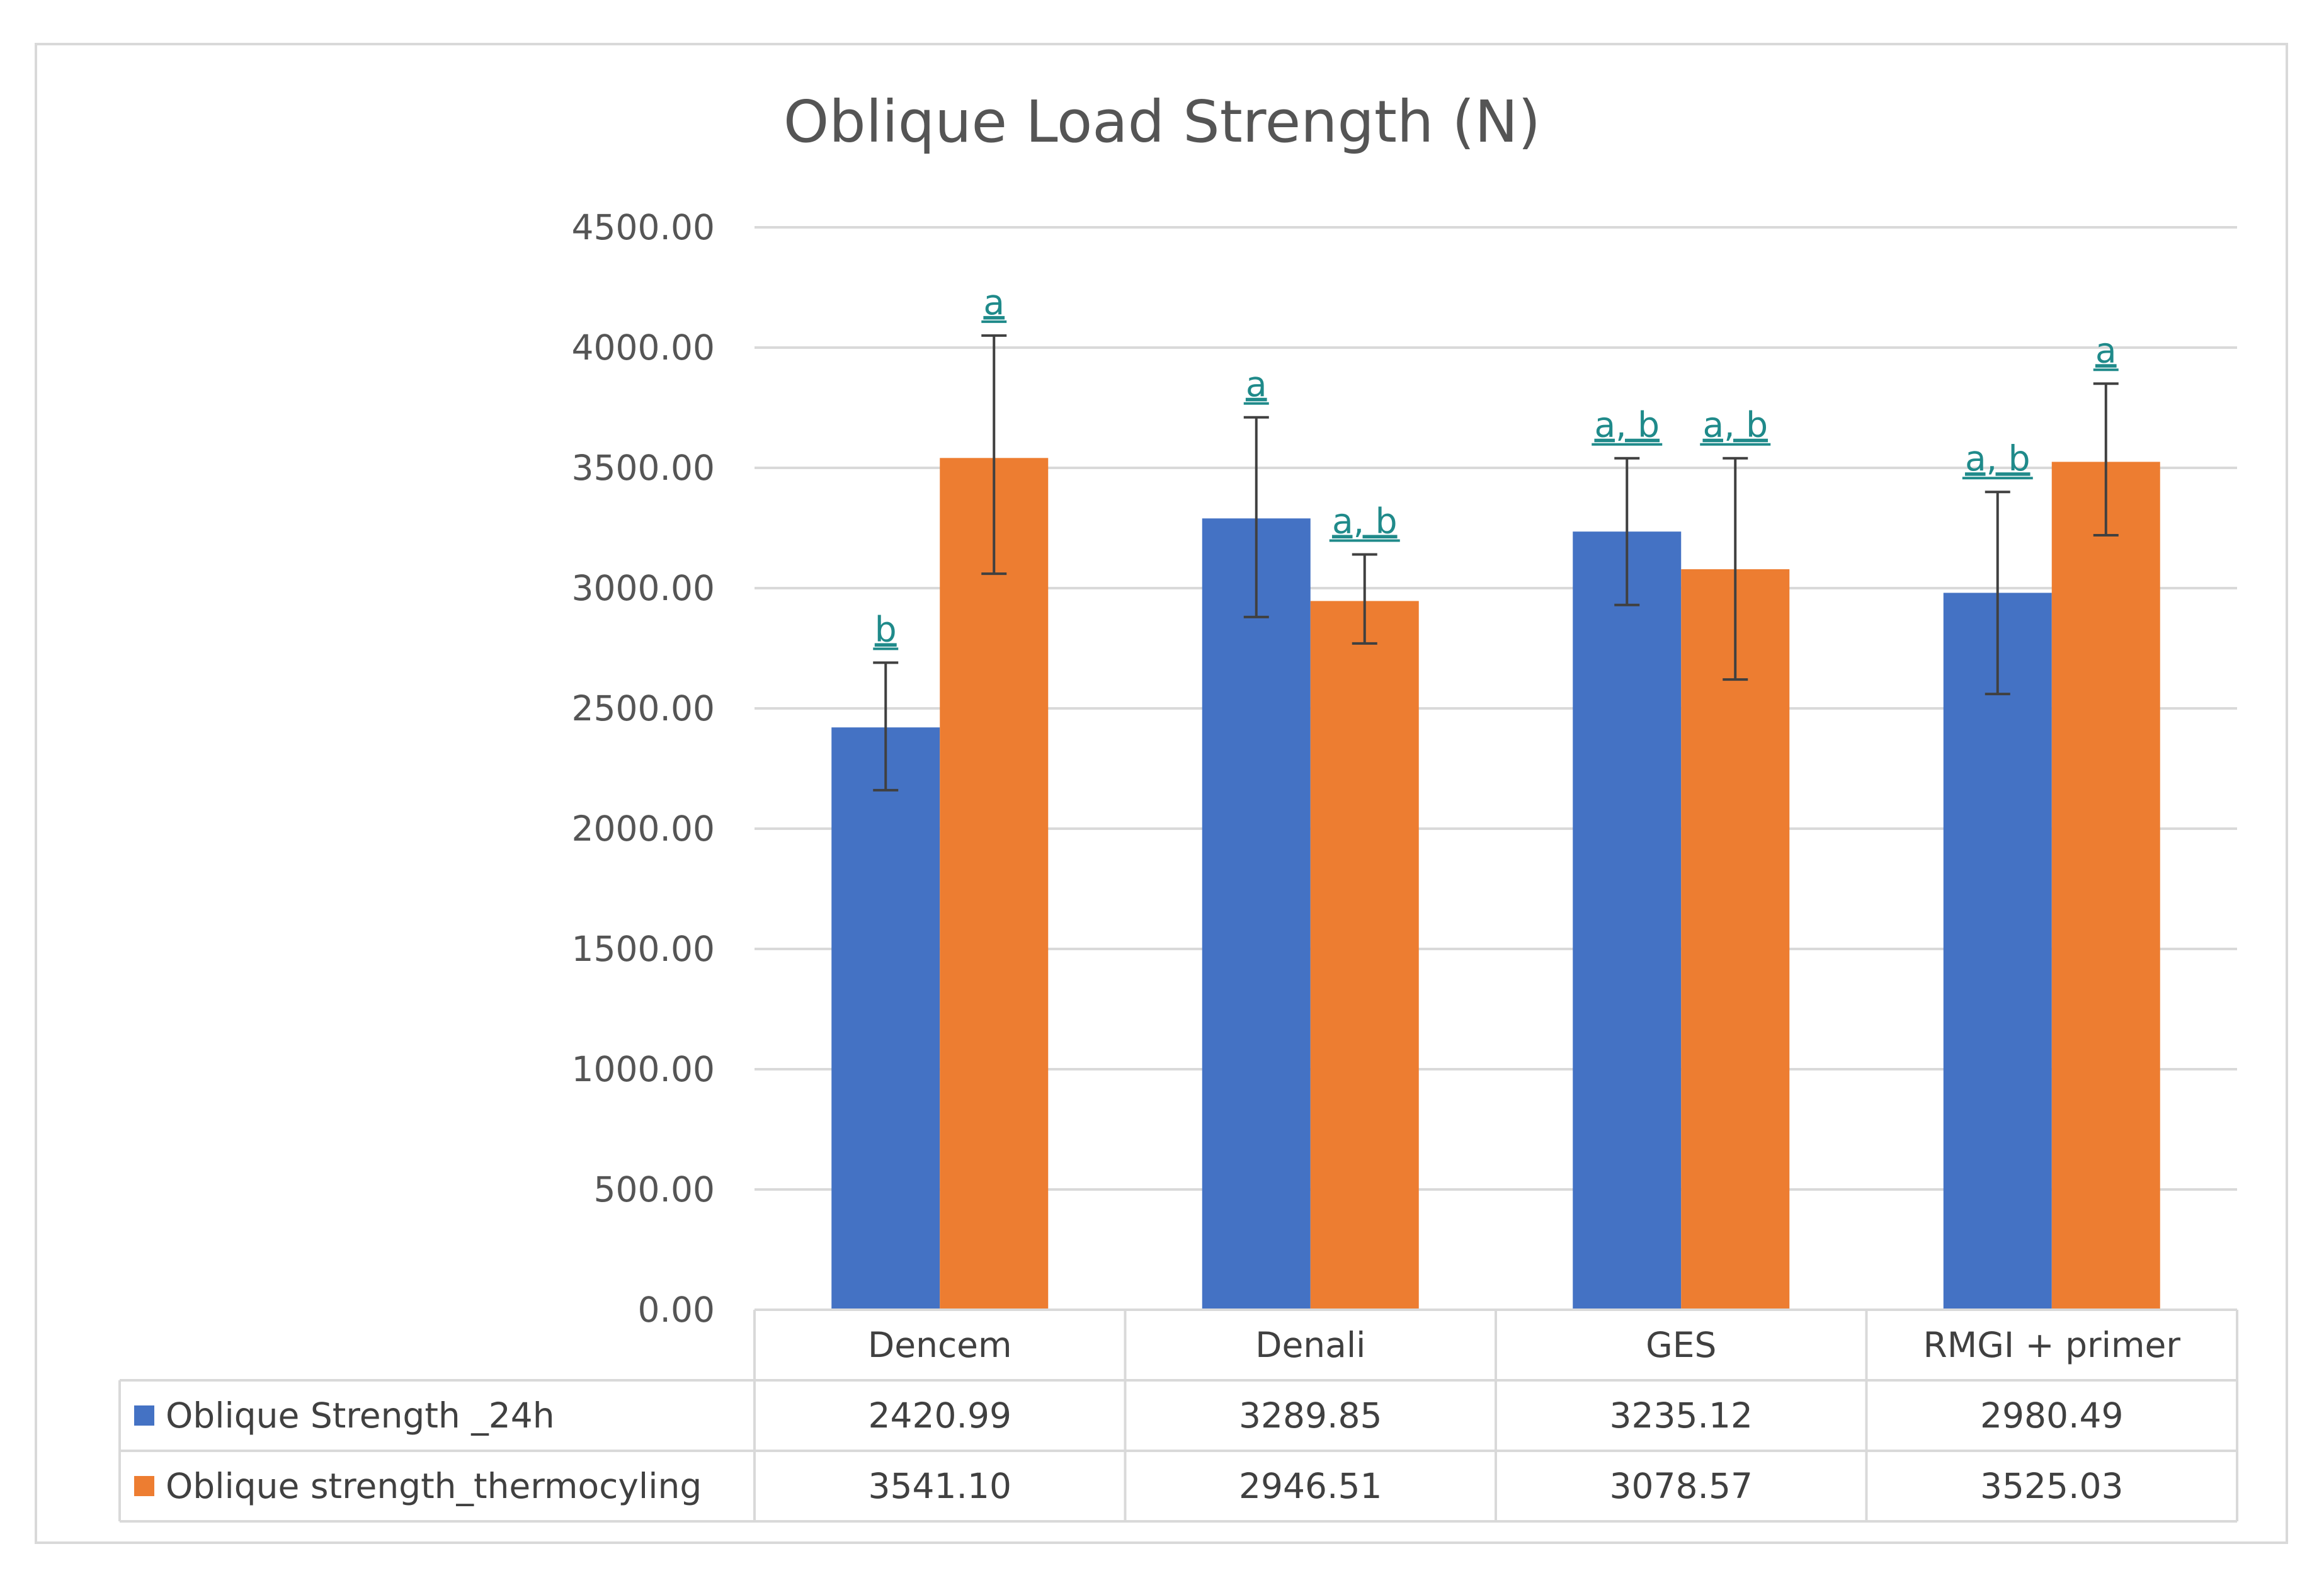 The width and height of the screenshot is (2324, 1578). I want to click on x-tick-label: GES, so click(1681, 1345).